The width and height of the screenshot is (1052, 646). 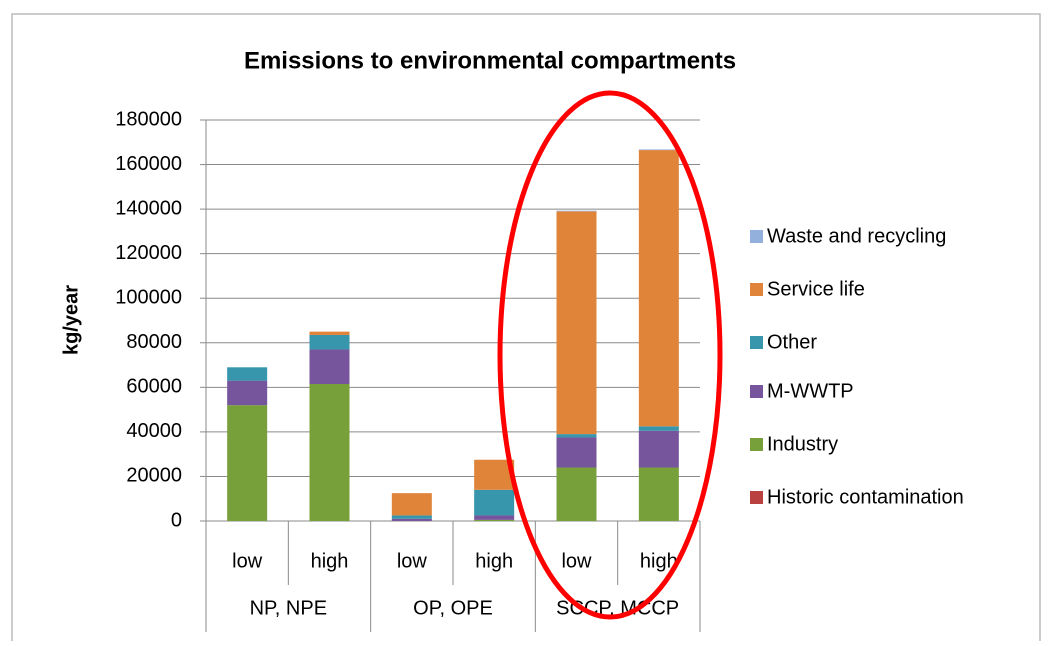 I want to click on y-tick-label: 0, so click(x=176, y=520).